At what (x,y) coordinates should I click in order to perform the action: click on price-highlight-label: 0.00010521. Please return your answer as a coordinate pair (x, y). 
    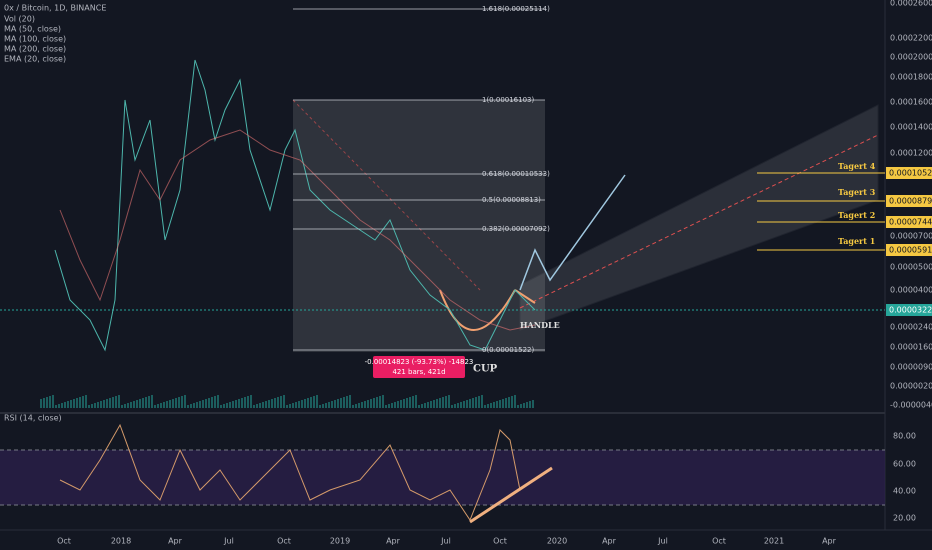
    Looking at the image, I should click on (910, 173).